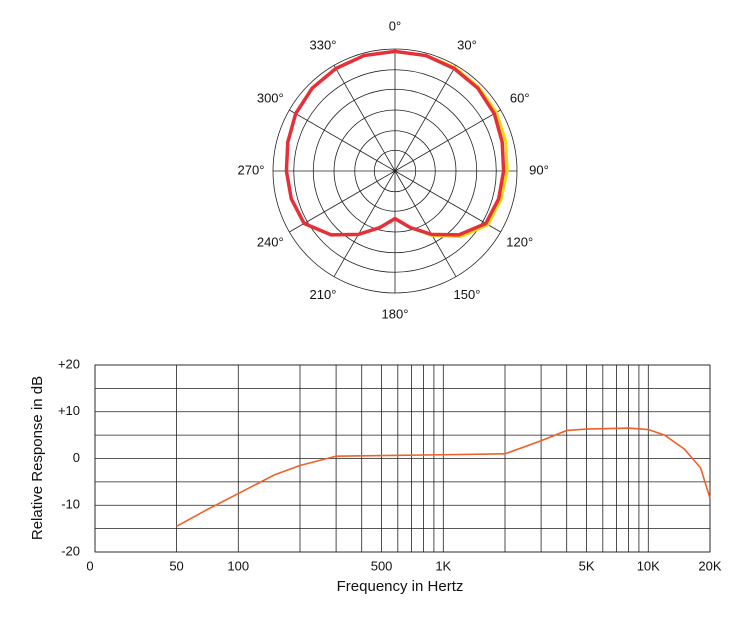 The height and width of the screenshot is (629, 745). What do you see at coordinates (70, 504) in the screenshot?
I see `y-tick-label: -10` at bounding box center [70, 504].